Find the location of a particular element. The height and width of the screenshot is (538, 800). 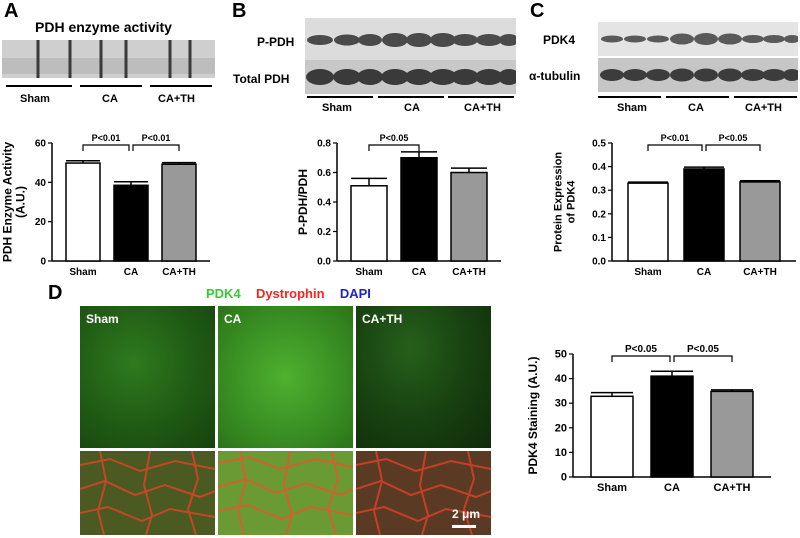

panel-a-title: PDH enzyme activity is located at coordinates (103, 27).